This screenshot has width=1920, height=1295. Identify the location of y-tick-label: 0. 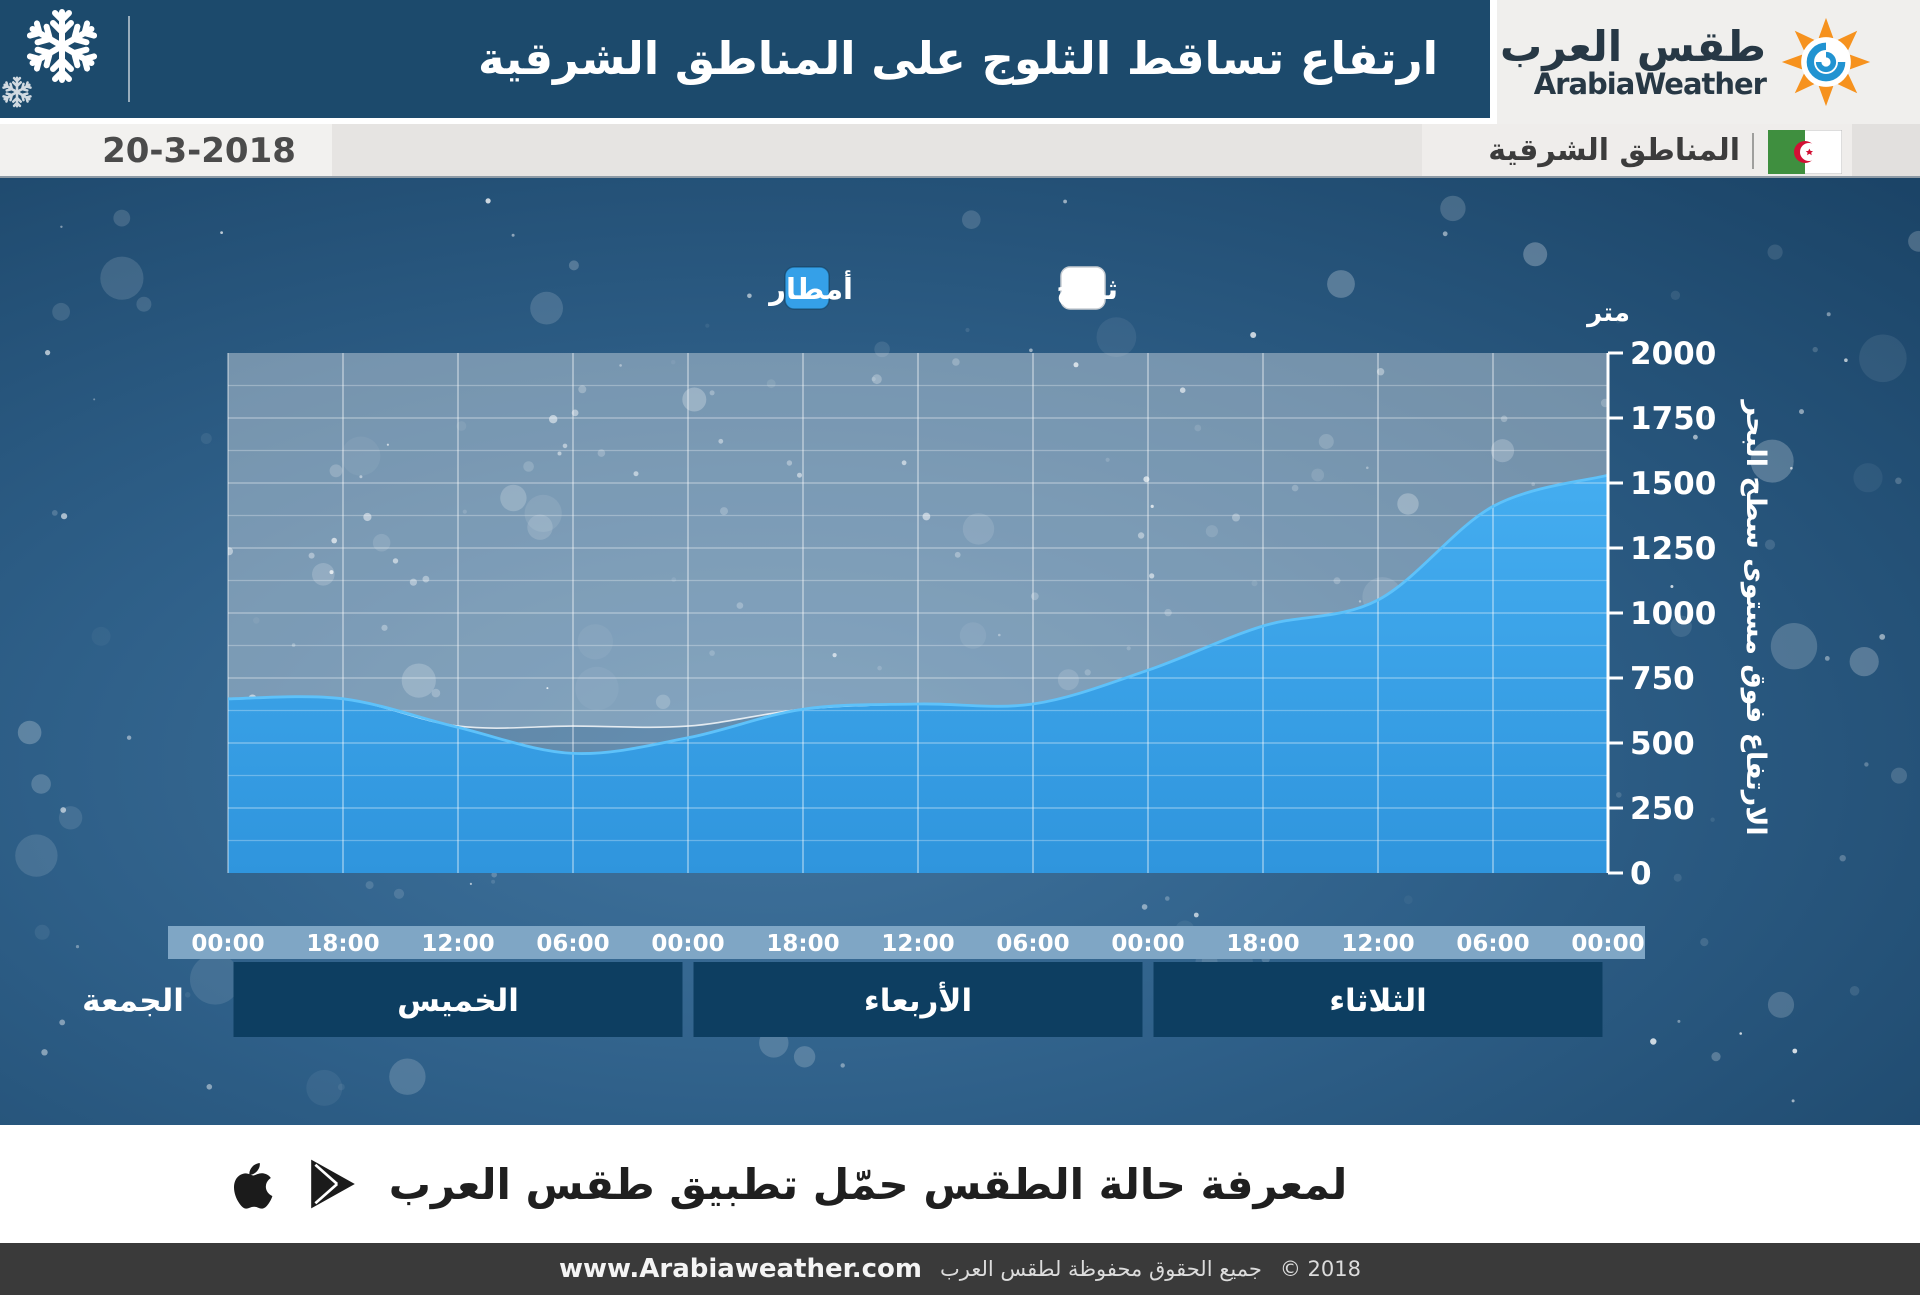
(1641, 874).